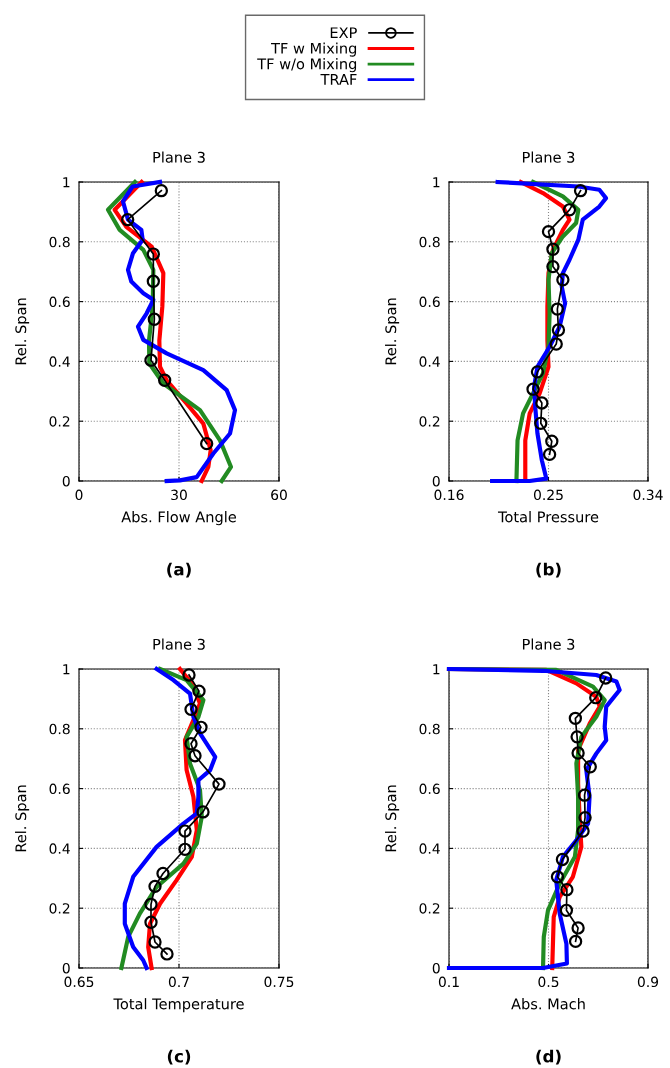  What do you see at coordinates (179, 570) in the screenshot?
I see `text: (a)` at bounding box center [179, 570].